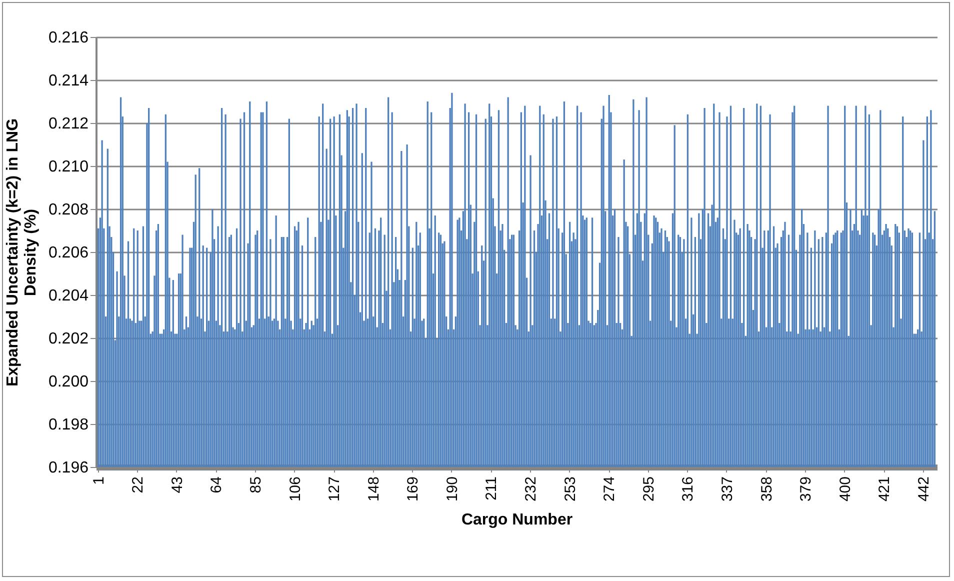 The image size is (954, 581). I want to click on x-tick-label: 295, so click(649, 489).